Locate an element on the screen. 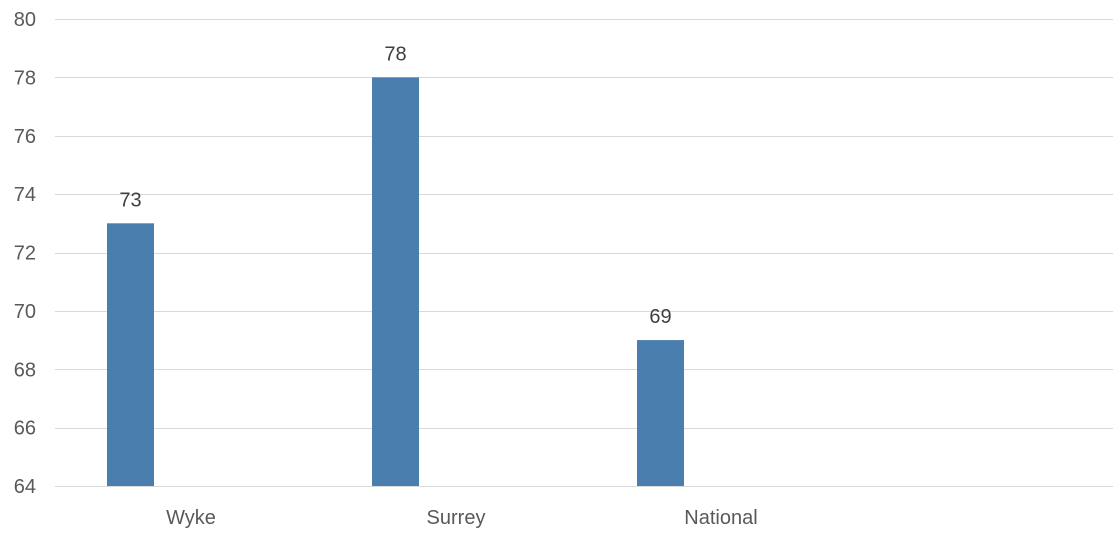 Image resolution: width=1113 pixels, height=533 pixels. y-tick-label: 70 is located at coordinates (25, 312).